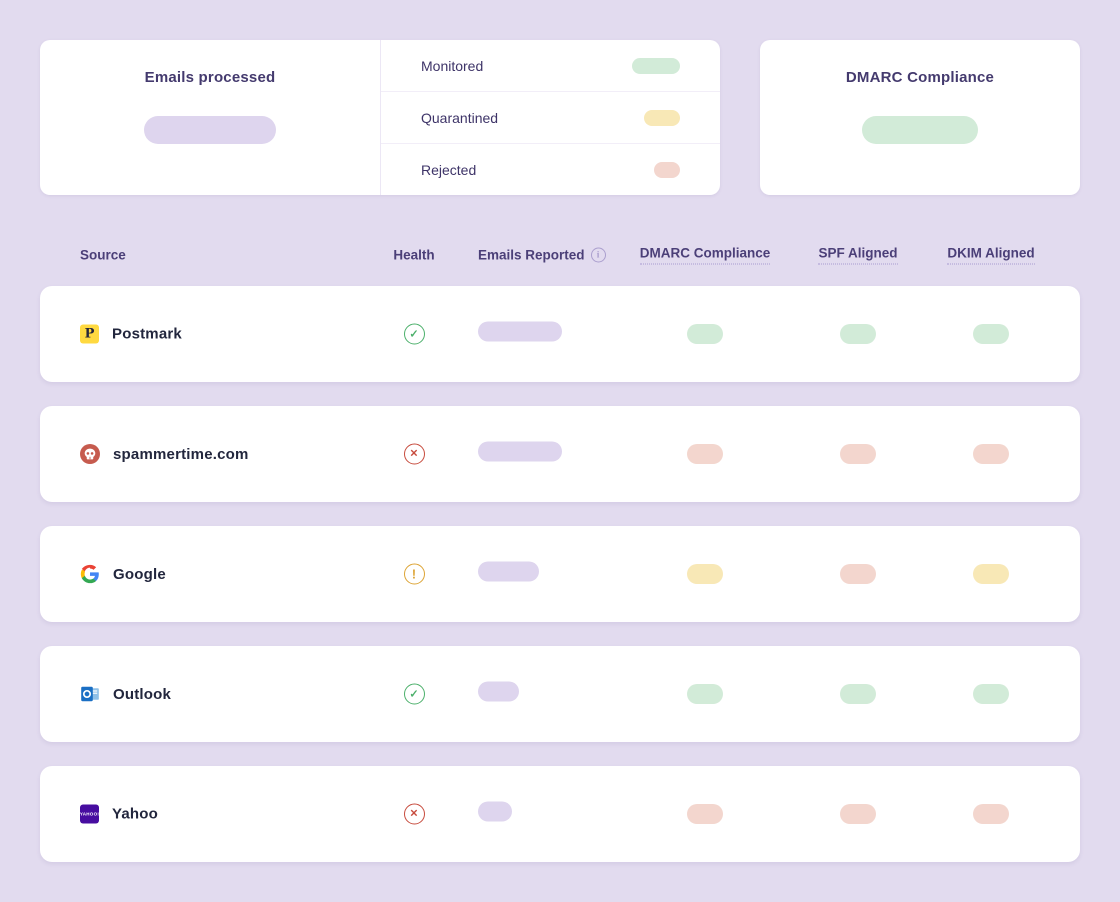 This screenshot has height=902, width=1120. What do you see at coordinates (147, 334) in the screenshot?
I see `source-name: Postmark` at bounding box center [147, 334].